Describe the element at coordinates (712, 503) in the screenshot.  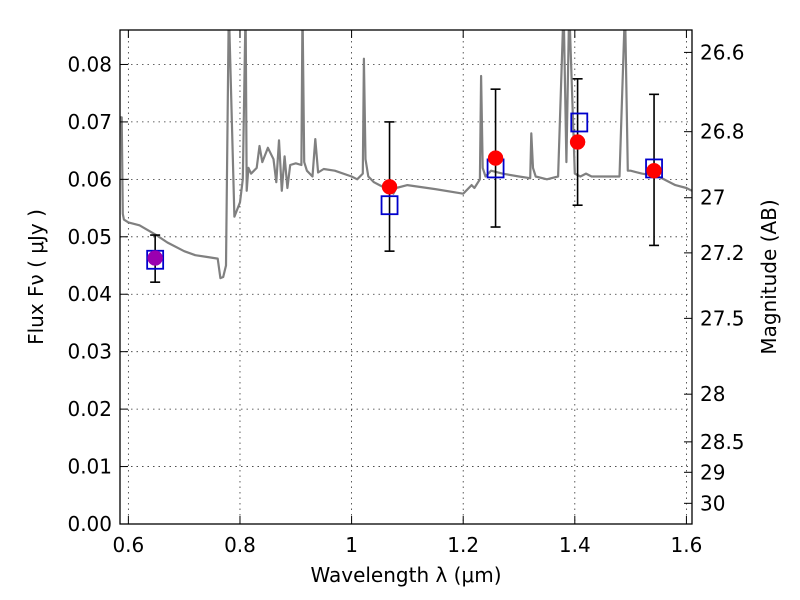
I see `right-tick-label: 30` at that location.